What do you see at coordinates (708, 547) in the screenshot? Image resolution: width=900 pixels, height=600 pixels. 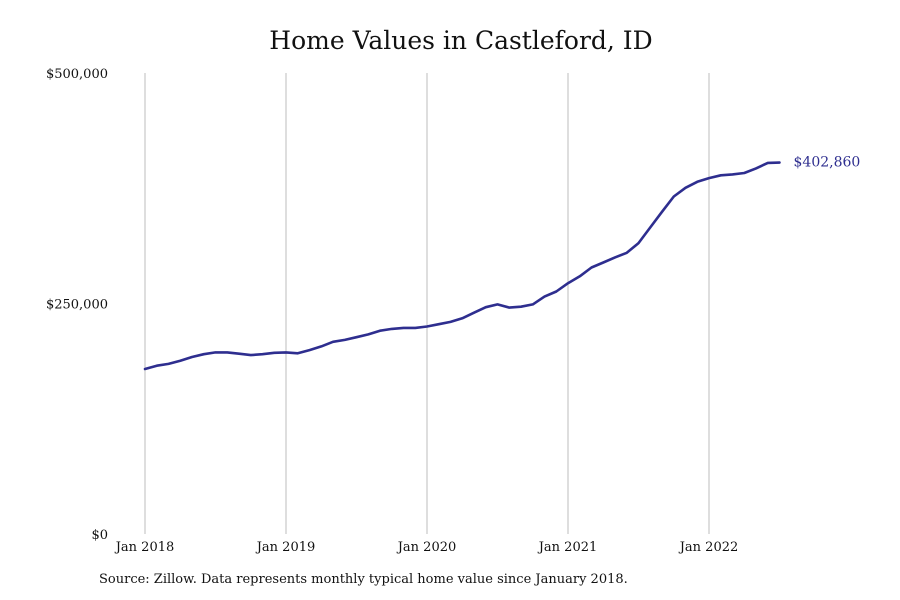 I see `x-tick-label: Jan 2022` at bounding box center [708, 547].